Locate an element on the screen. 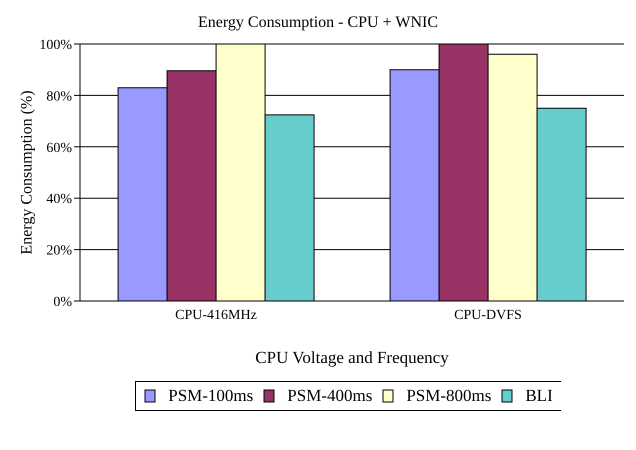 The width and height of the screenshot is (636, 450). y-tick-label: 0% is located at coordinates (62, 302).